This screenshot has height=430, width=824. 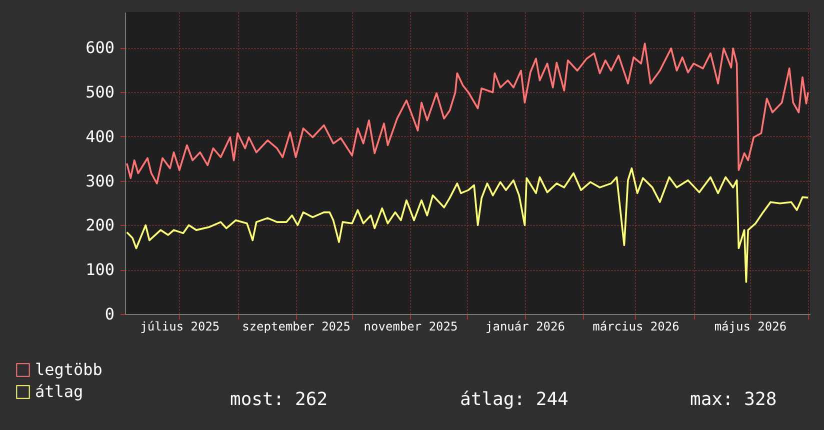 I want to click on x-tick-label: november 2025, so click(x=411, y=327).